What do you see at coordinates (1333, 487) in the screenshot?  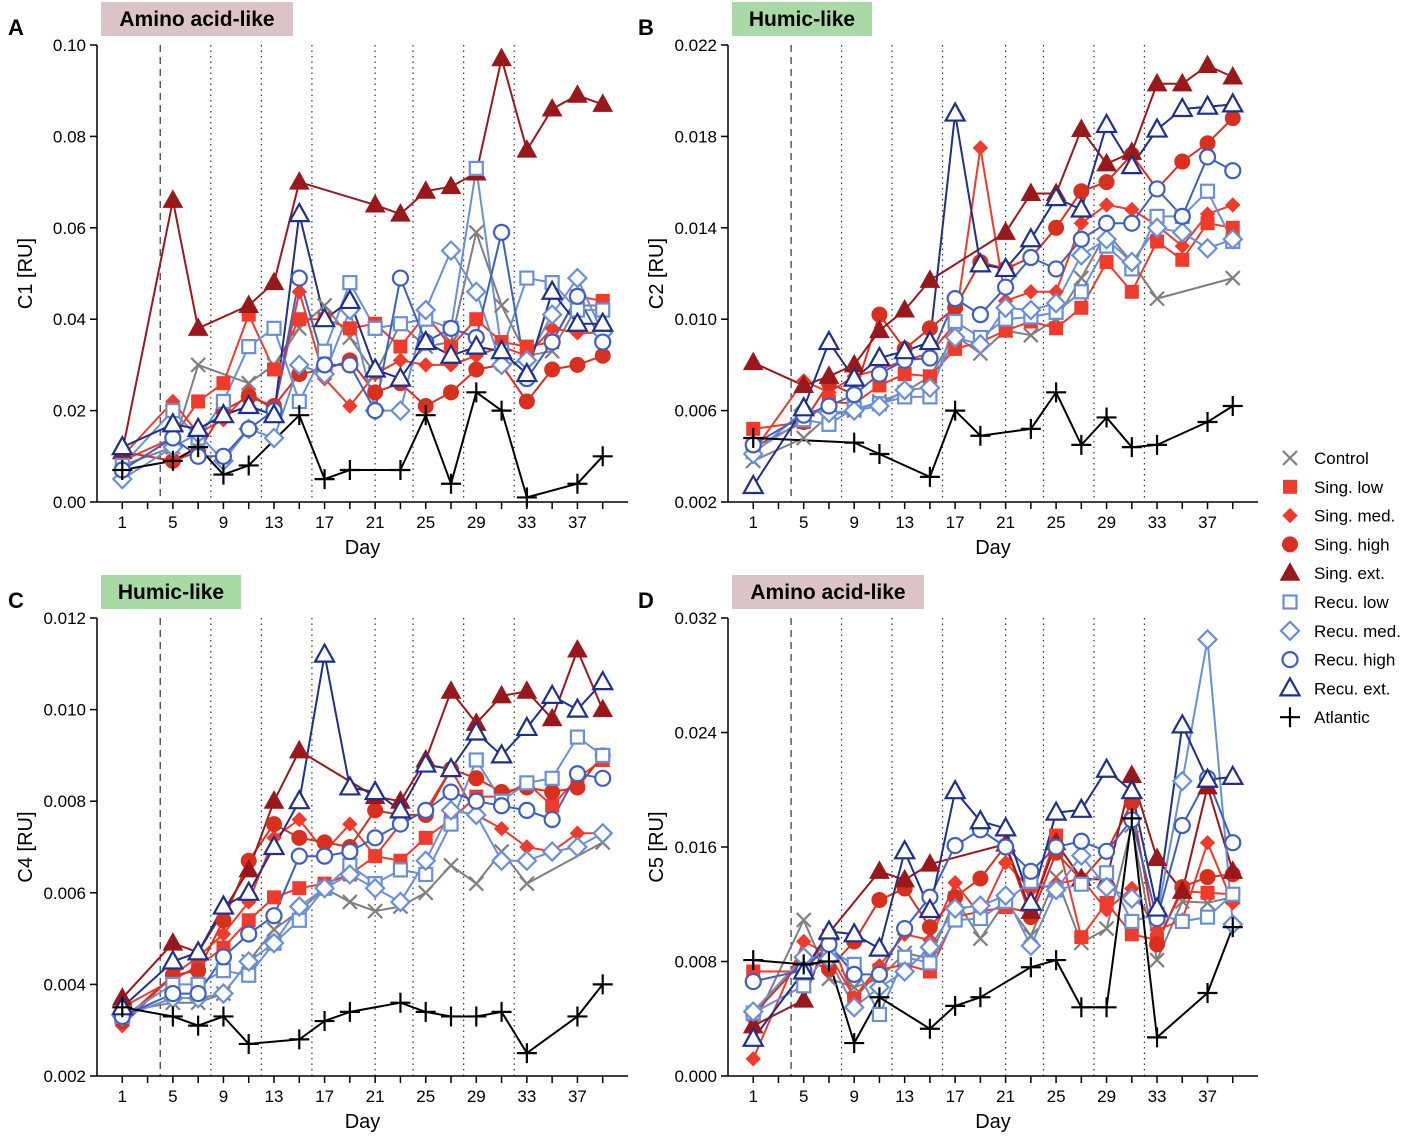 I see `legend-item-sing-low: Sing. low` at bounding box center [1333, 487].